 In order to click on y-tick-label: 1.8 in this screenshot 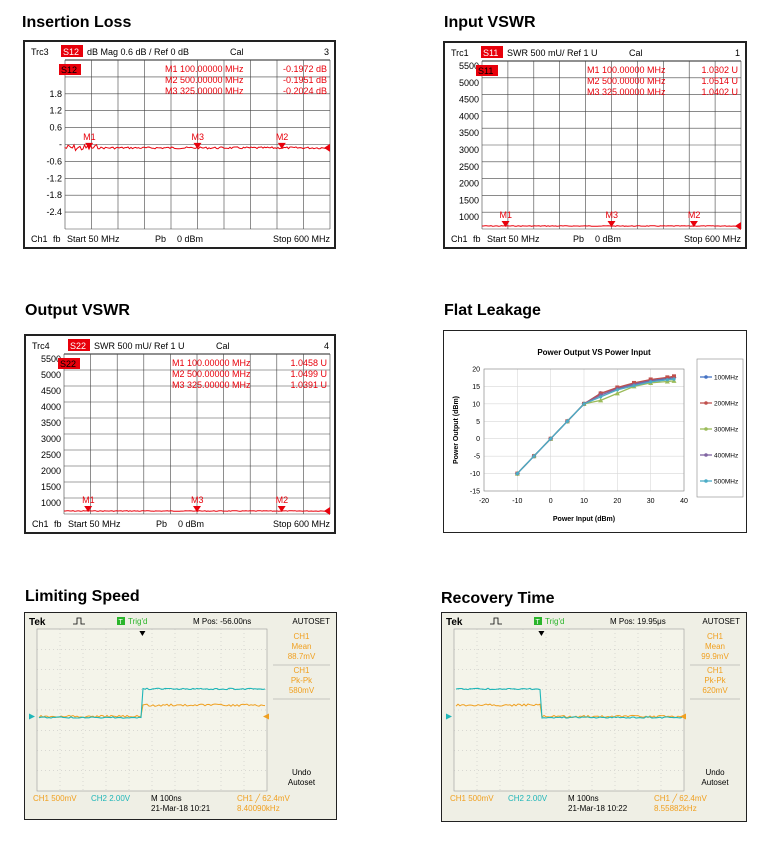, I will do `click(55, 94)`.